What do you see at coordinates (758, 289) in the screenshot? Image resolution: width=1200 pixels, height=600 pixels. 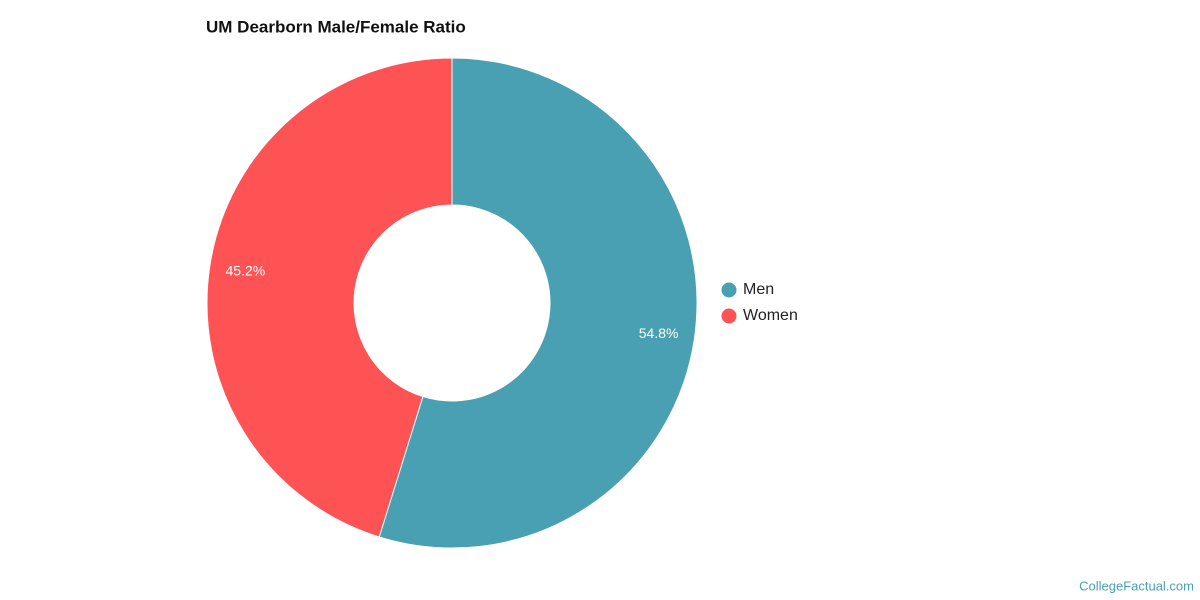 I see `legend-label: Men` at bounding box center [758, 289].